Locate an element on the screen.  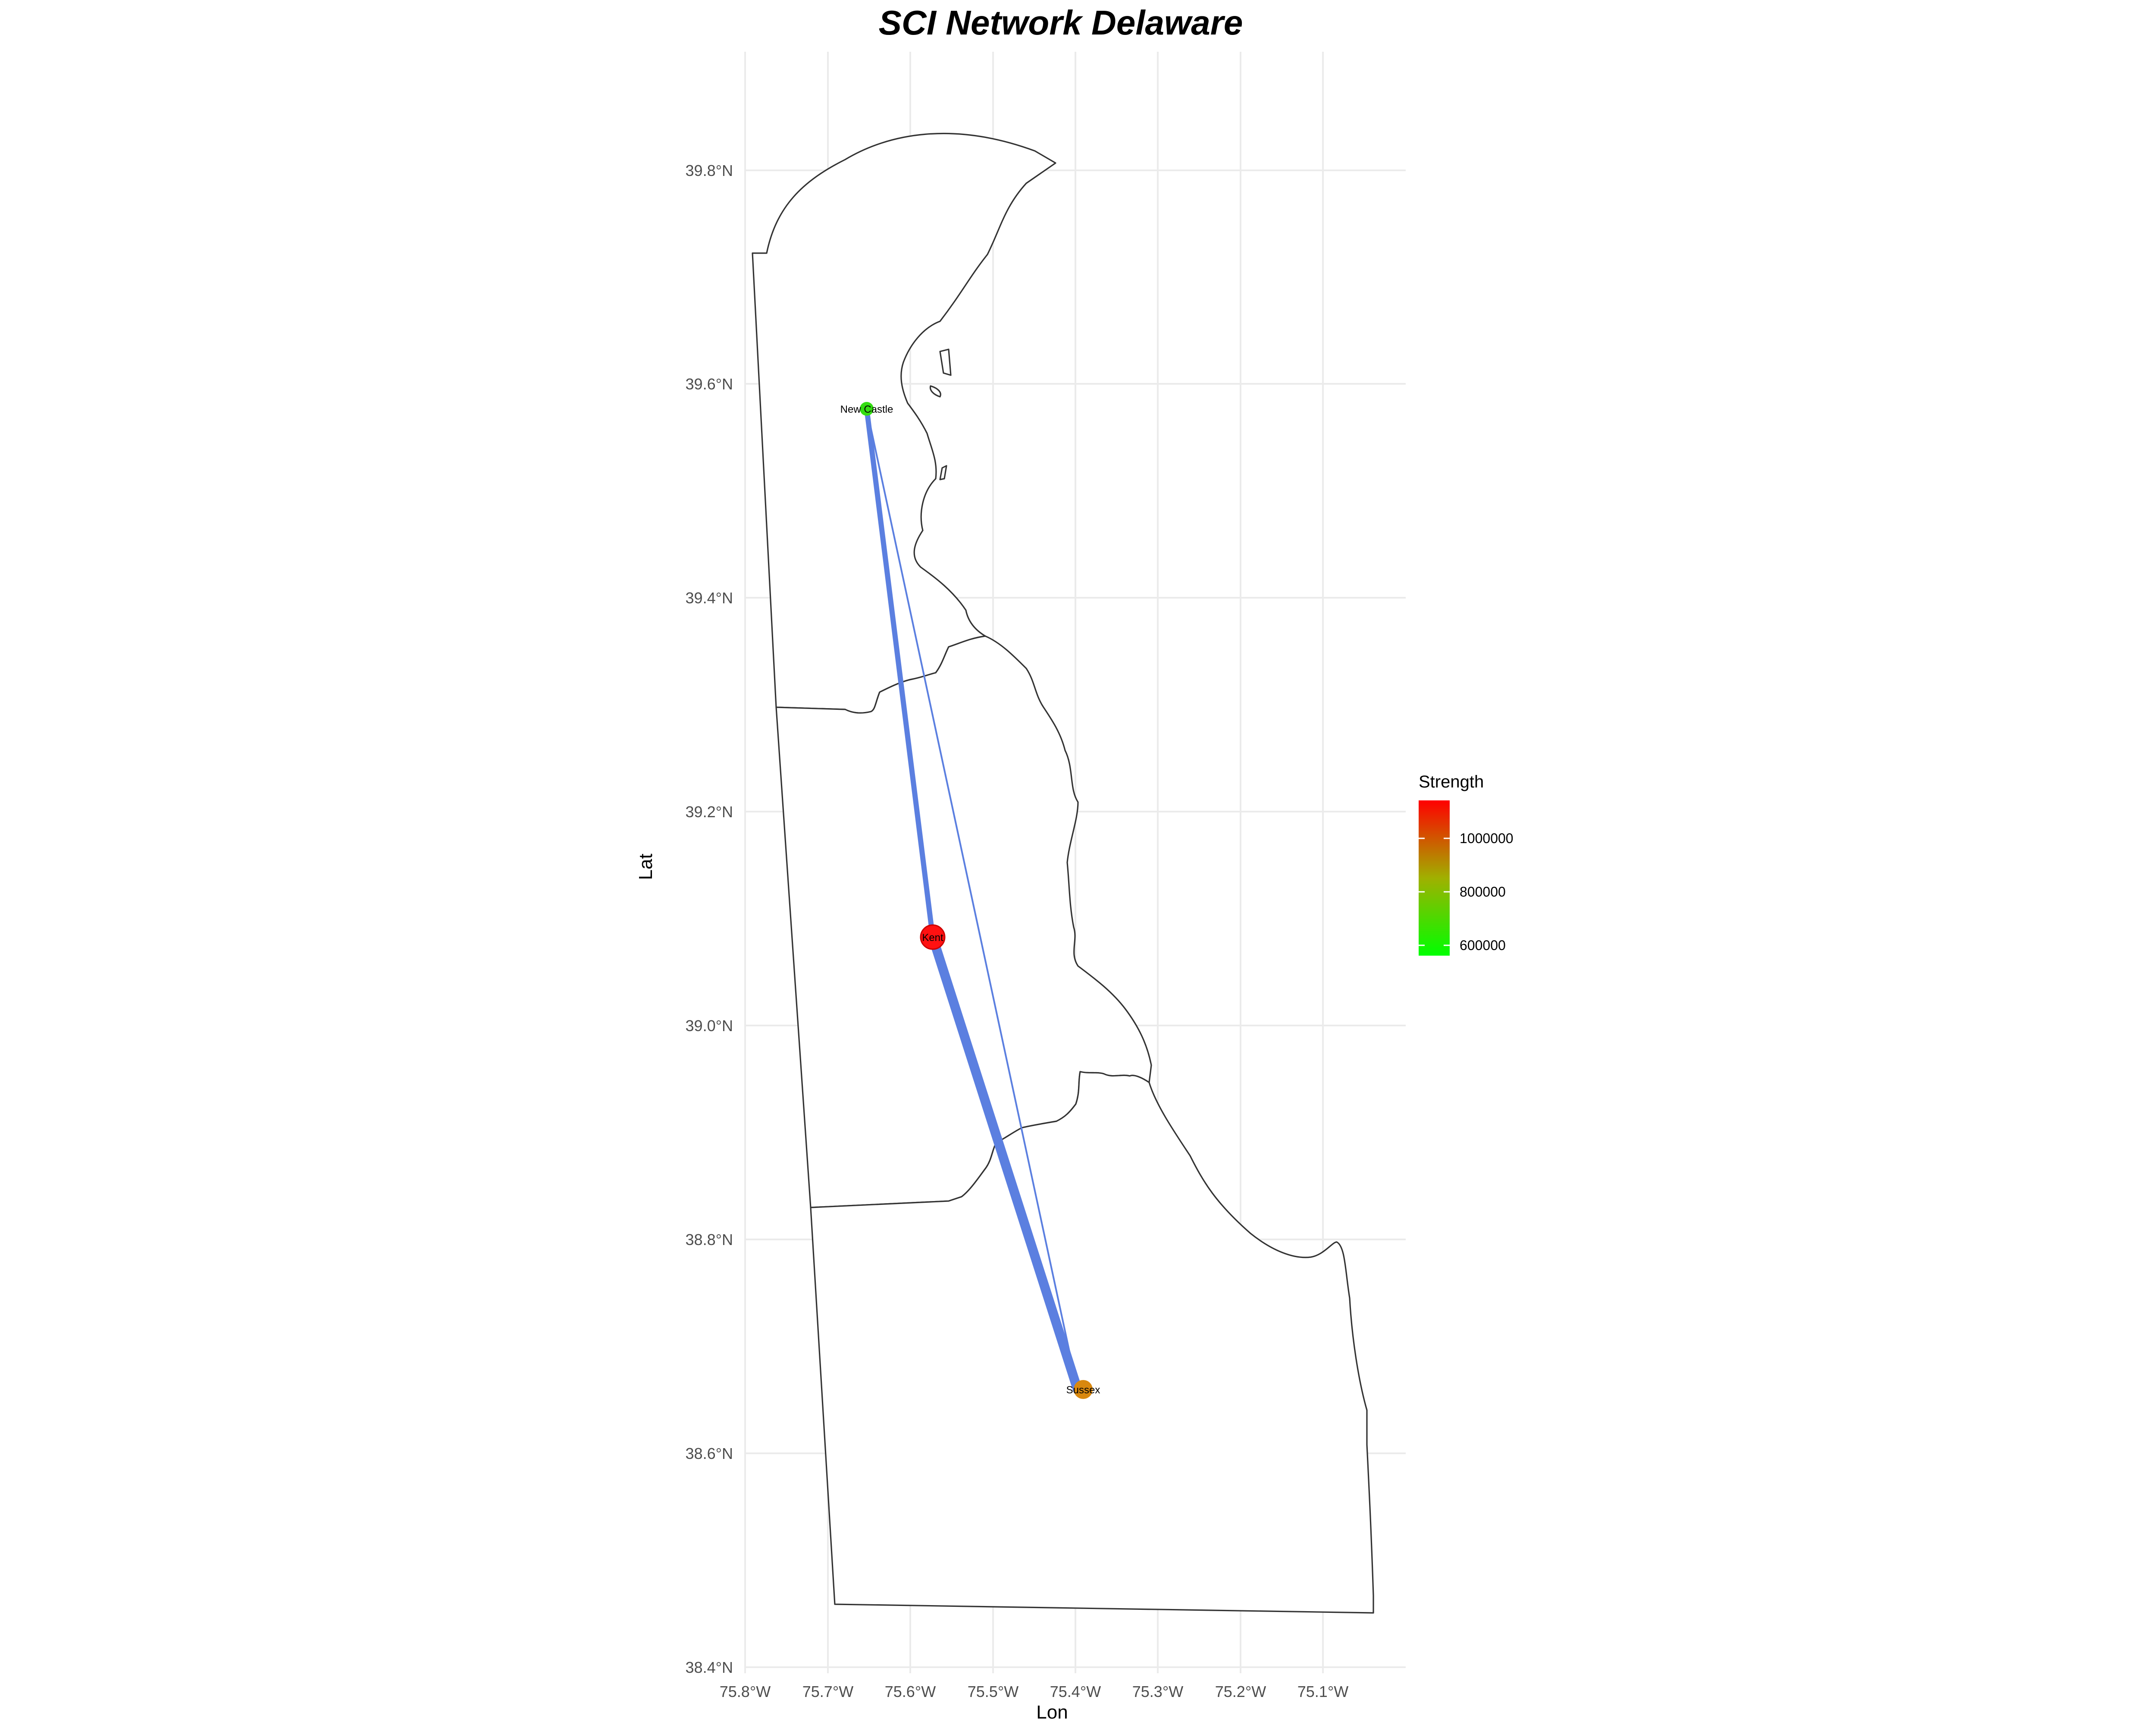
legend-label: 800000 is located at coordinates (1483, 892).